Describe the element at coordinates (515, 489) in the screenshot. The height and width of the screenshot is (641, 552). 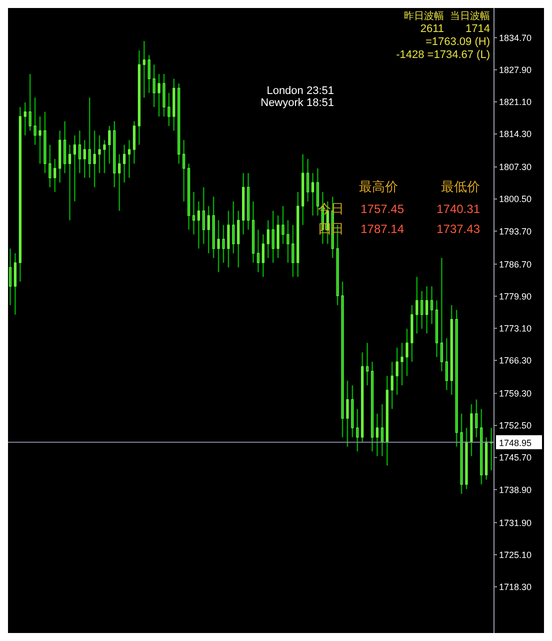
I see `y-tick-label: 1738.90` at that location.